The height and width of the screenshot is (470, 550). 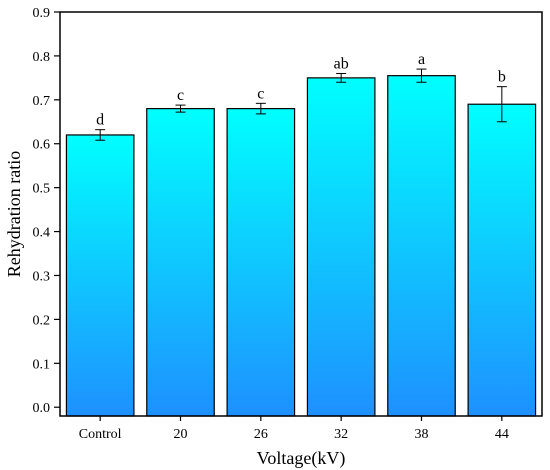 I want to click on y-tick-label: 0.2, so click(x=42, y=320).